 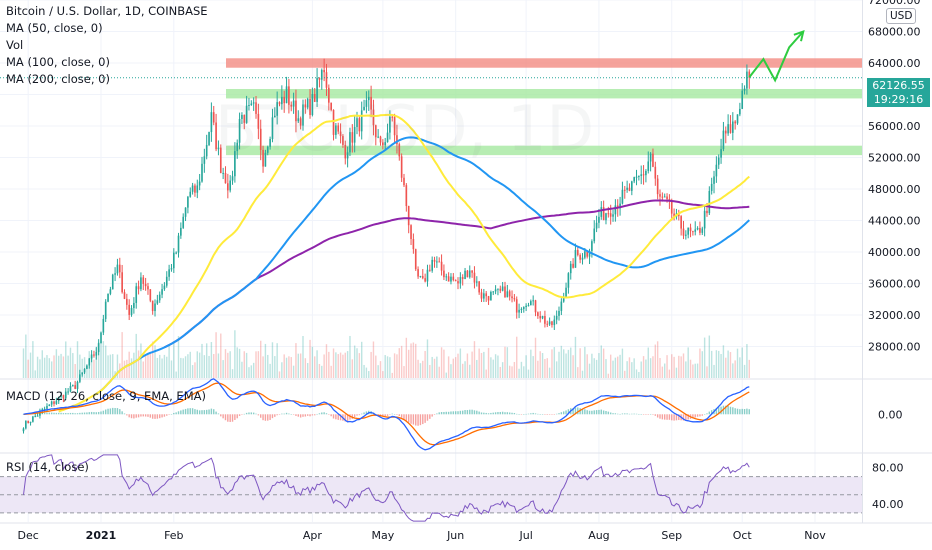 What do you see at coordinates (15, 45) in the screenshot?
I see `legend-vol: Vol` at bounding box center [15, 45].